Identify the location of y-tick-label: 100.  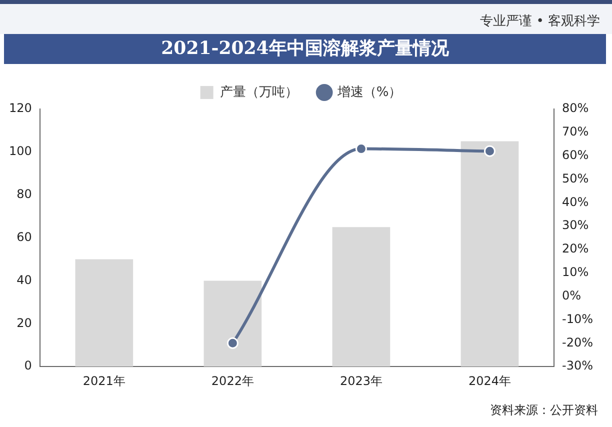
(20, 151).